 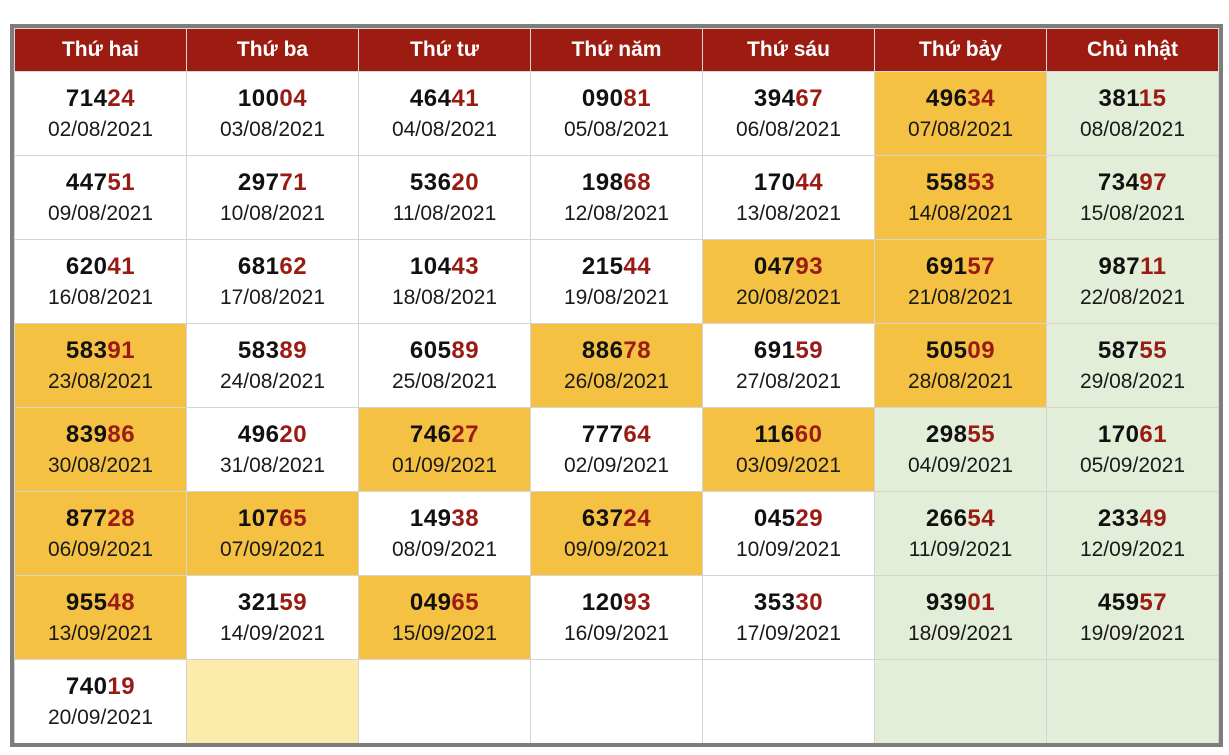 I want to click on result-date: 09/09/2021, so click(x=616, y=549).